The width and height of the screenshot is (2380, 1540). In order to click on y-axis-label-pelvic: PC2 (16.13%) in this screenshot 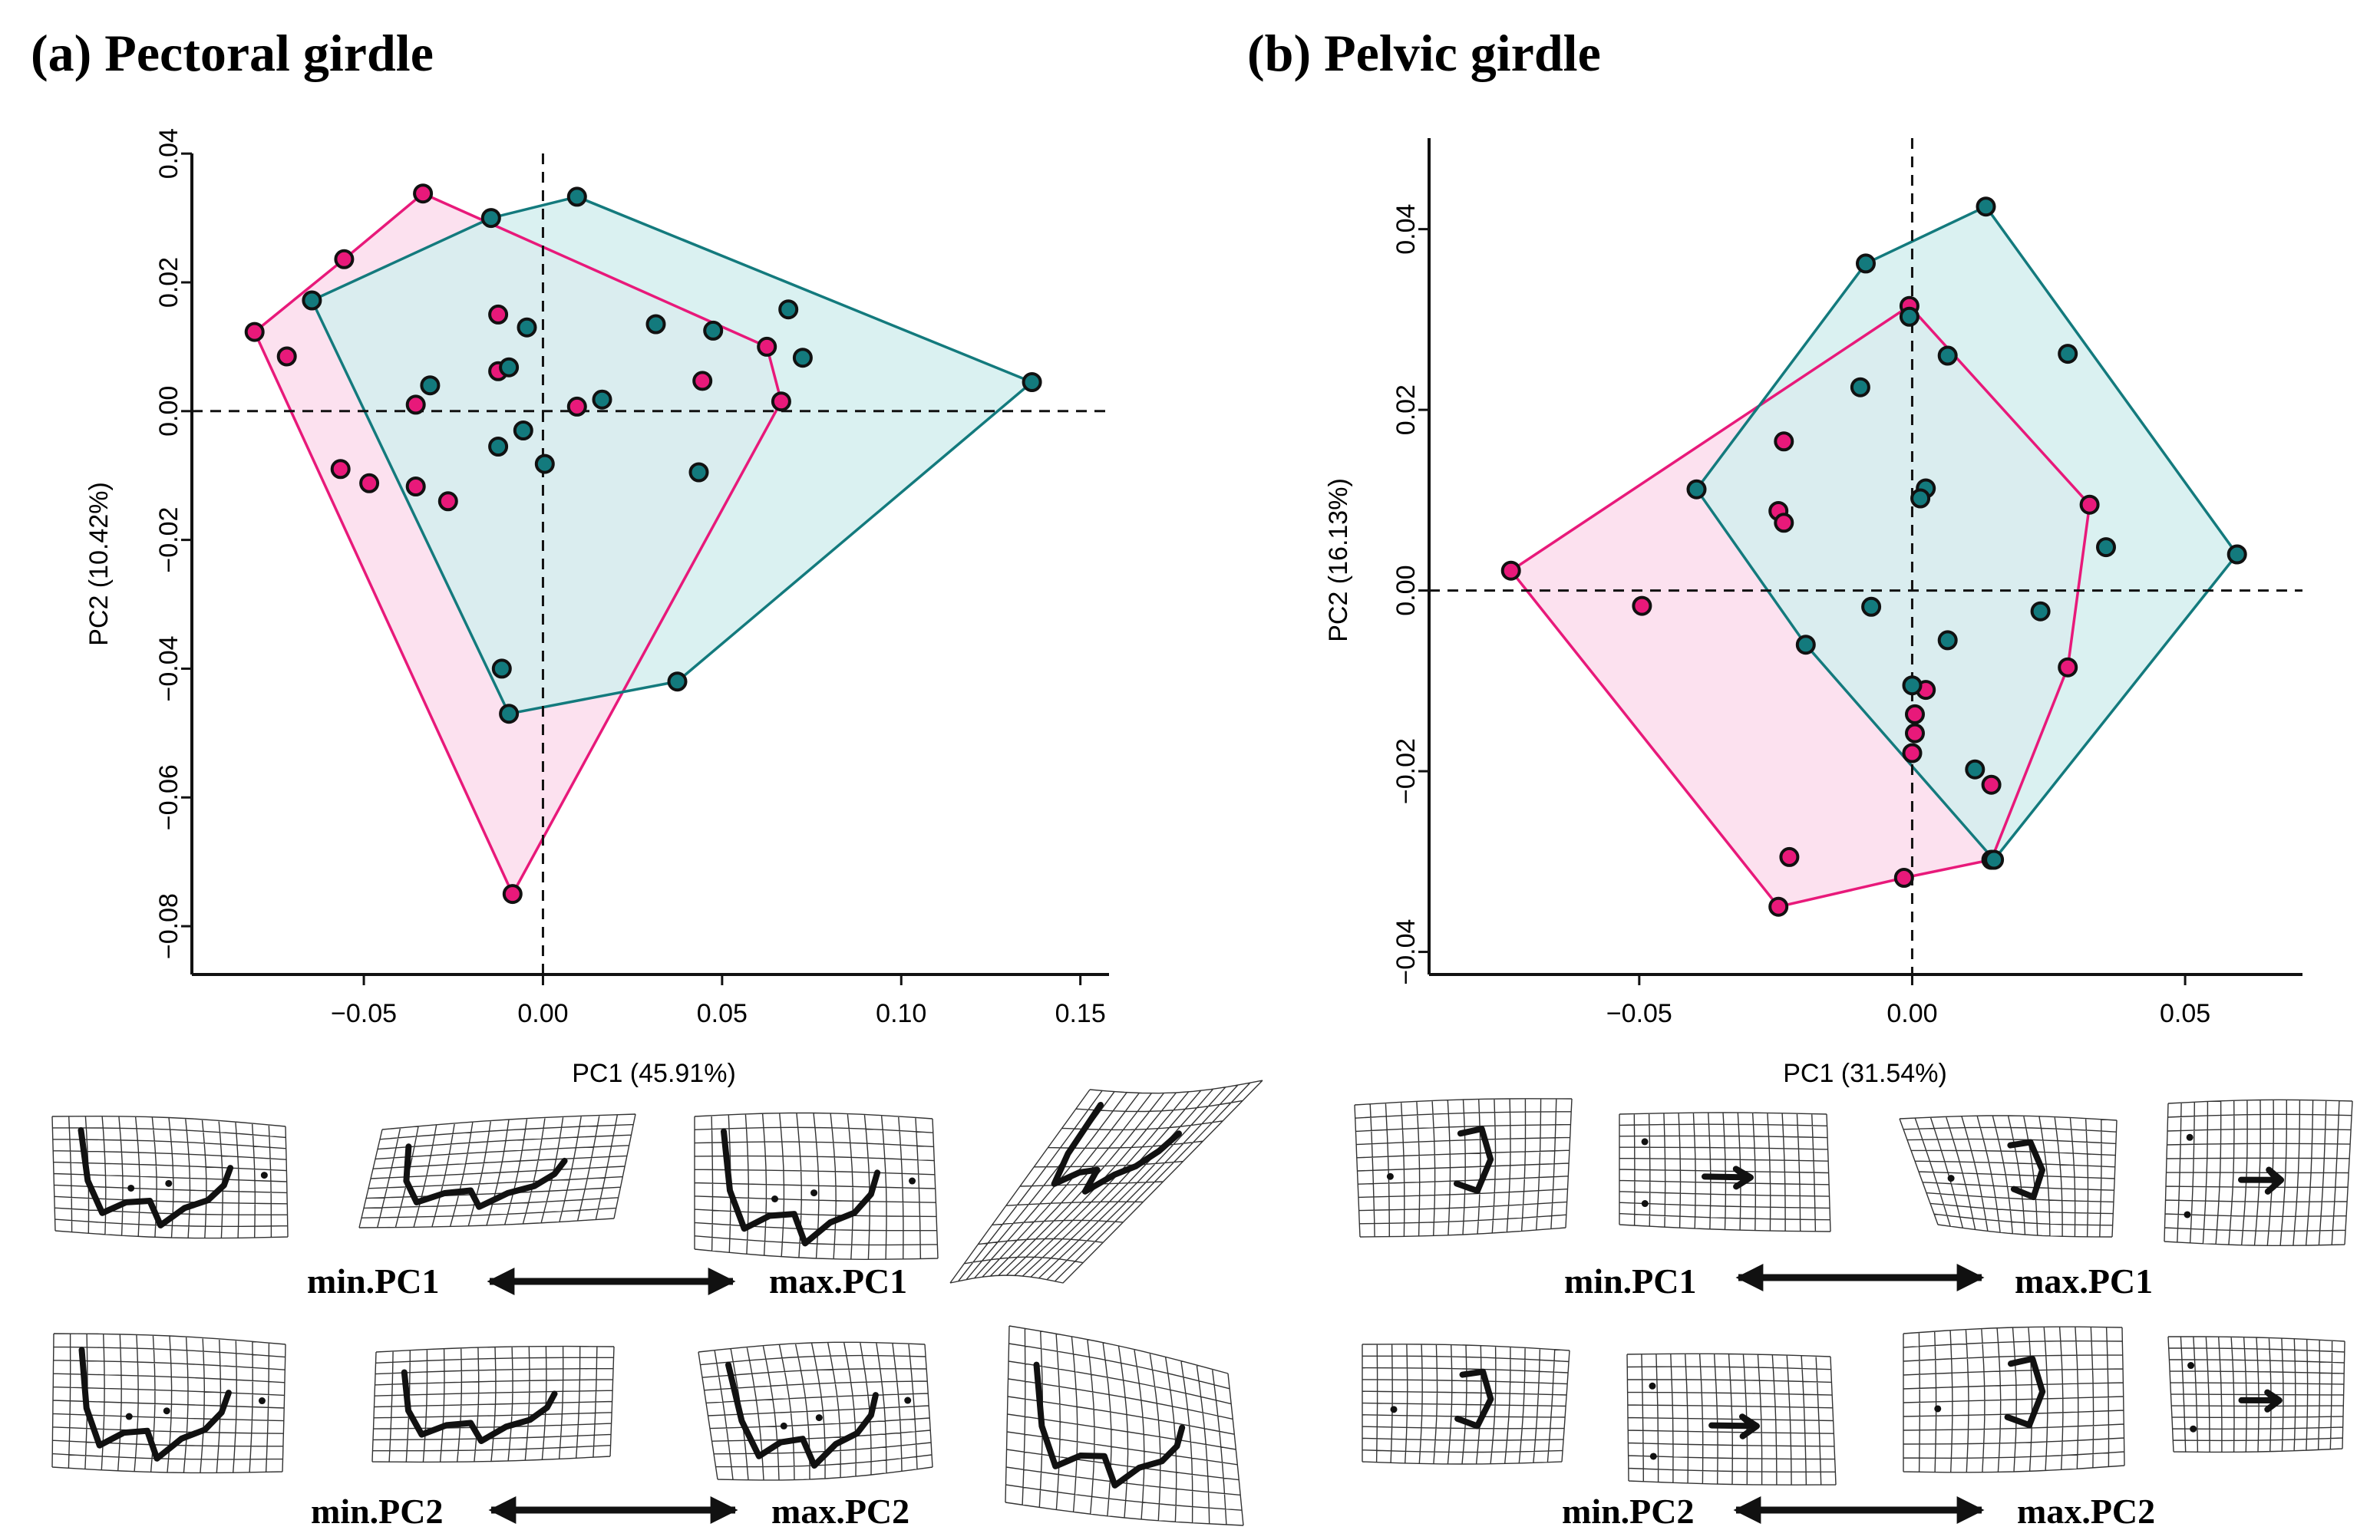, I will do `click(1339, 560)`.